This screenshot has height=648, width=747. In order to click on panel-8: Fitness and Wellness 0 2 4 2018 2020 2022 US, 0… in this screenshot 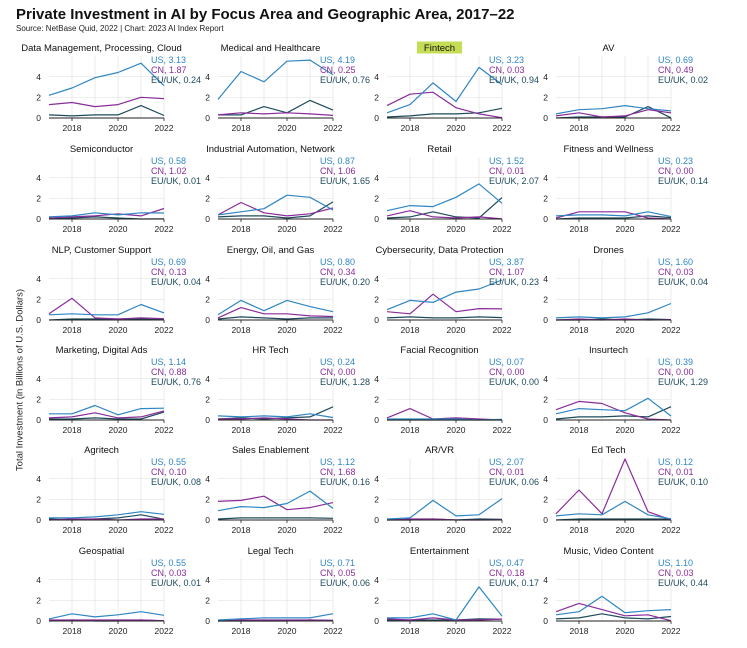, I will do `click(625, 189)`.